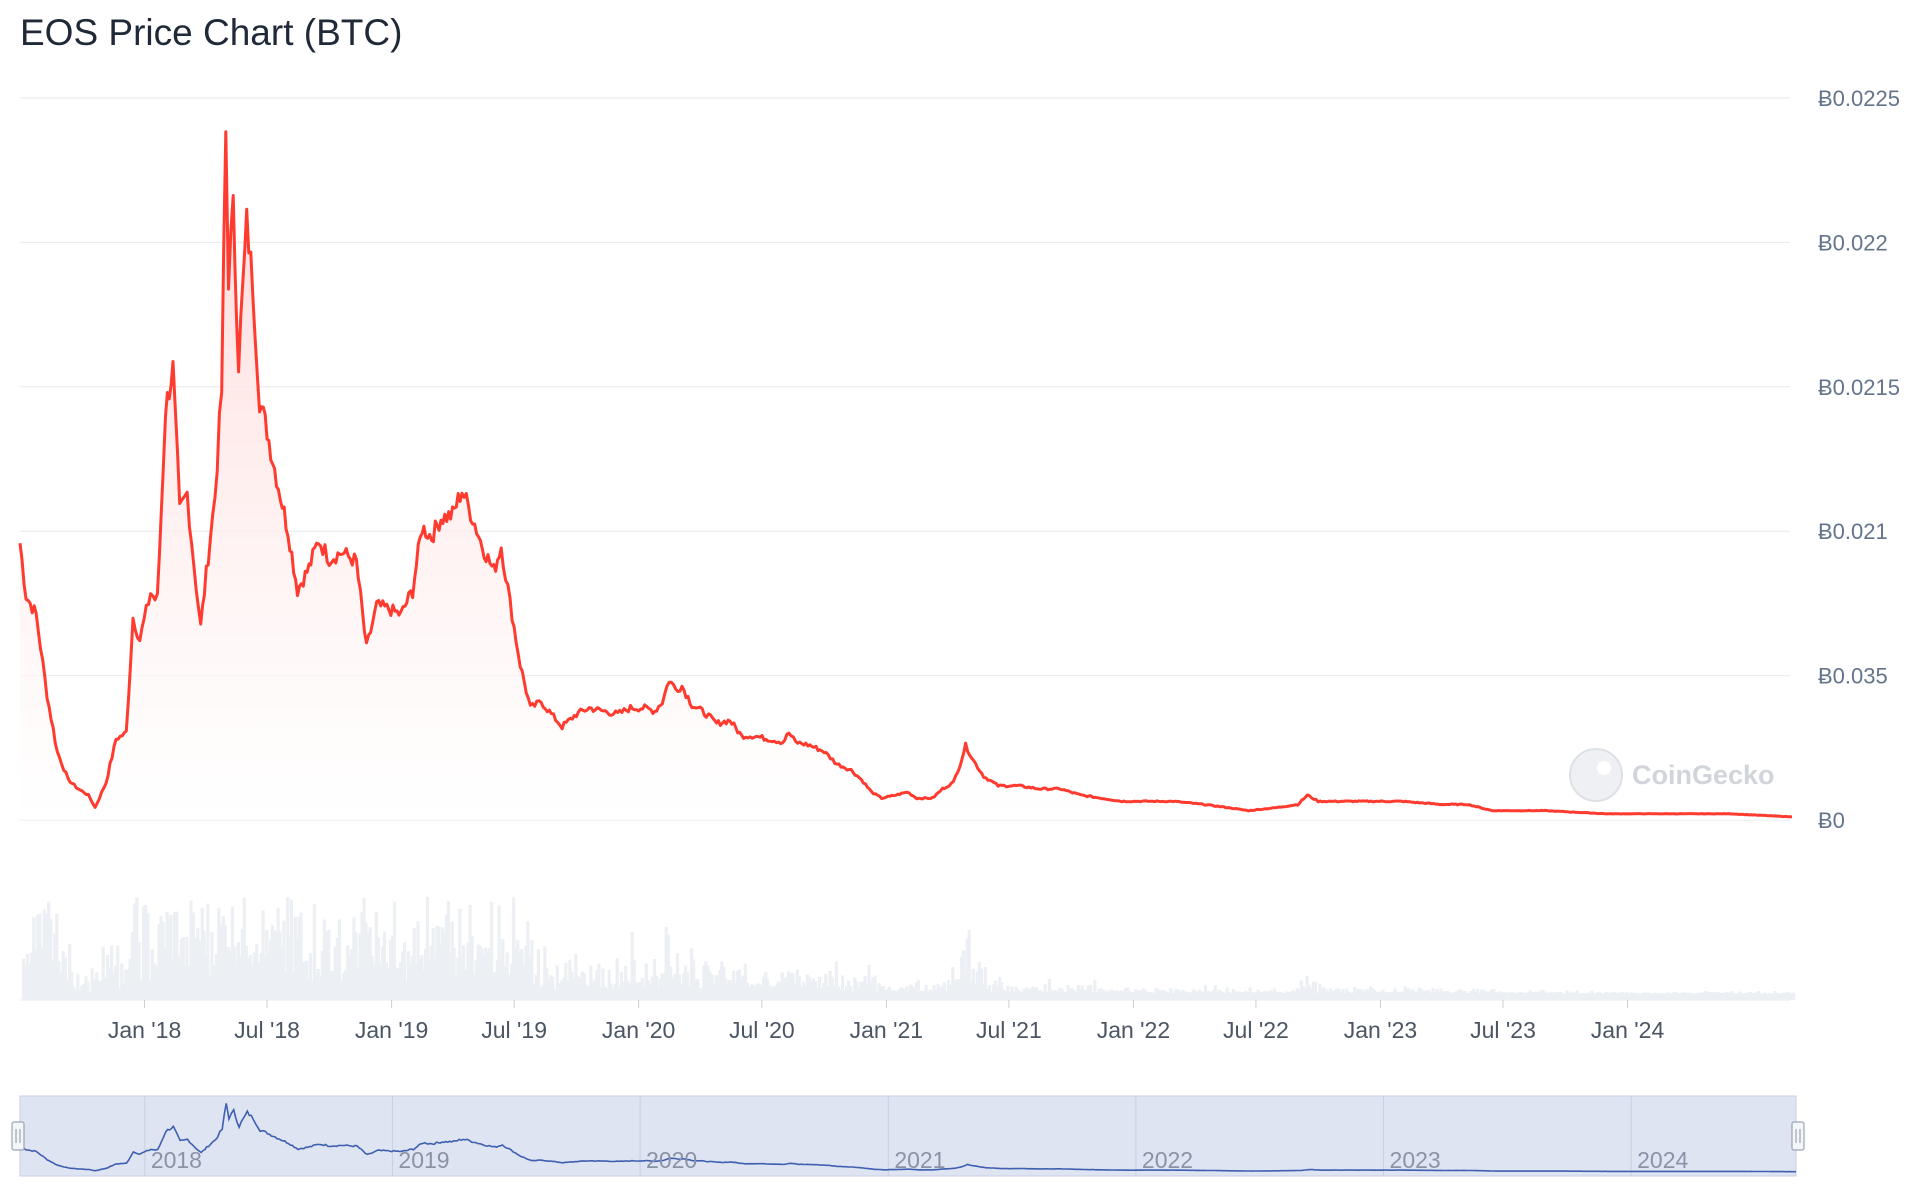  What do you see at coordinates (18, 1136) in the screenshot?
I see `navigator-left-handle` at bounding box center [18, 1136].